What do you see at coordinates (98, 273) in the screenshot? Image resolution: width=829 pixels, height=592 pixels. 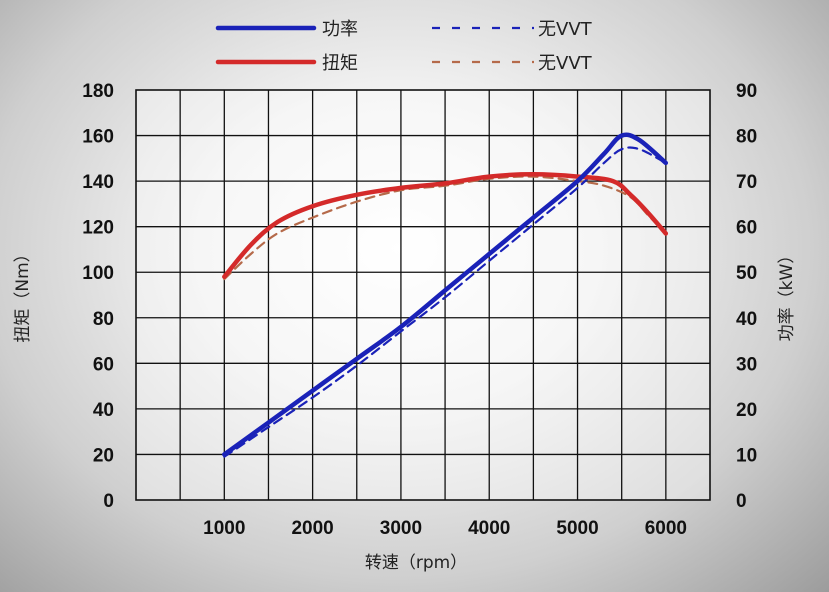 I see `y-left-tick-label: 100` at bounding box center [98, 273].